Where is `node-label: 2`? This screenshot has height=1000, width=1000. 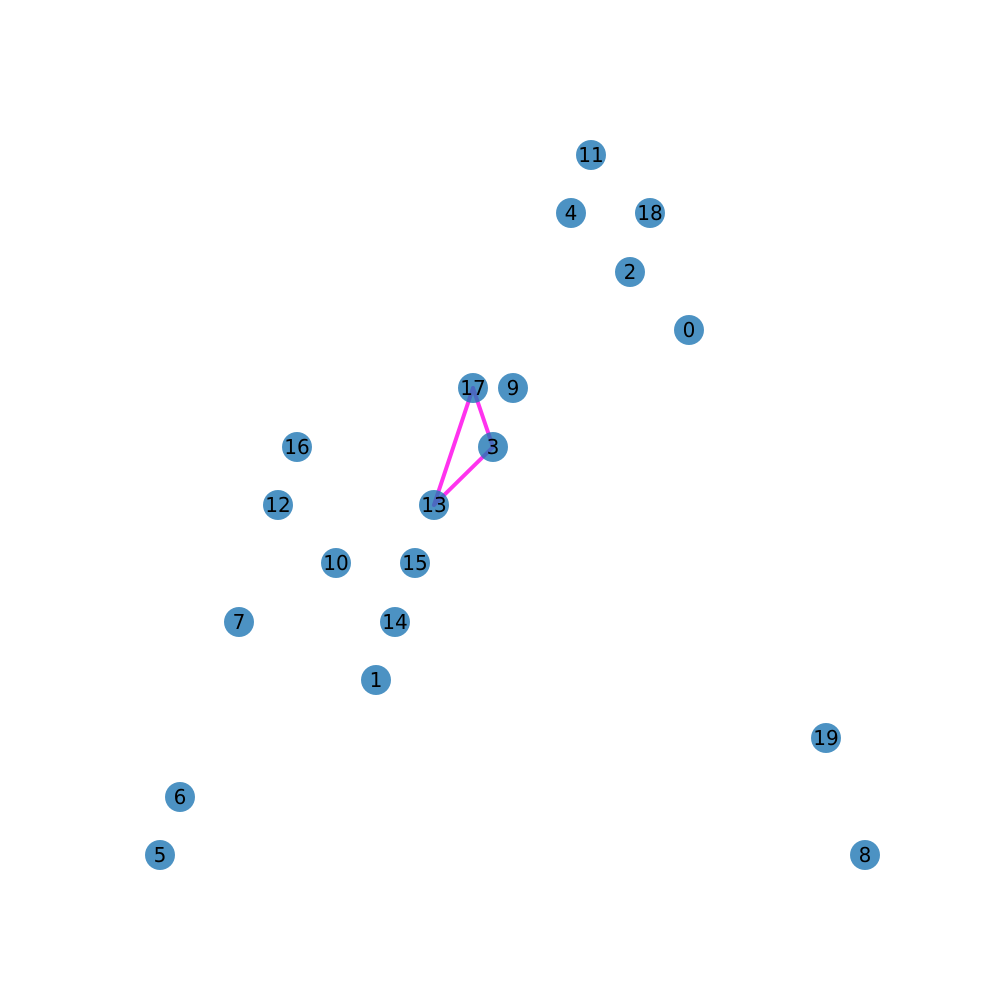
node-label: 2 is located at coordinates (630, 272).